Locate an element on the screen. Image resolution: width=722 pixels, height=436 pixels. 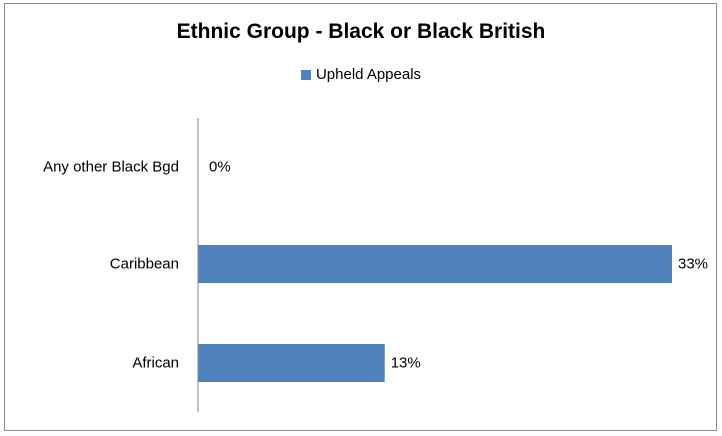
legend-label: Upheld Appeals is located at coordinates (368, 74).